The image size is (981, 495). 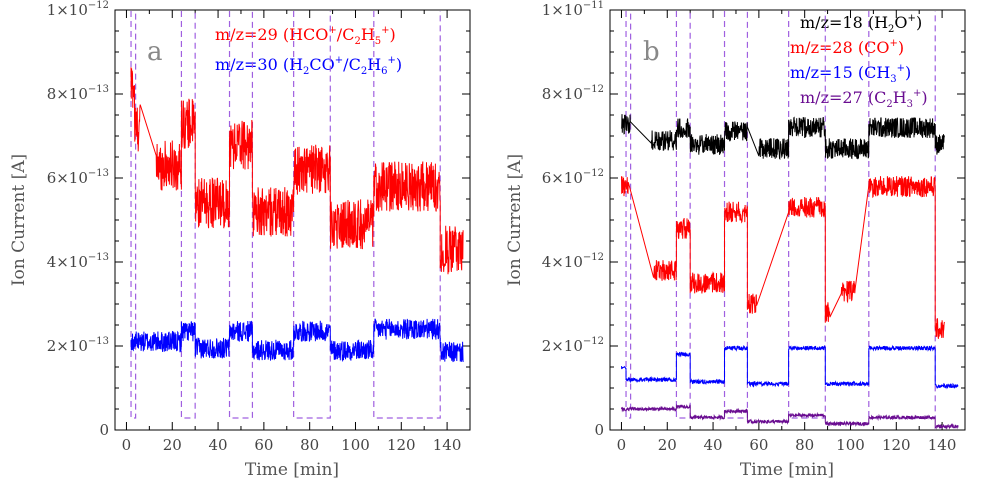 What do you see at coordinates (573, 177) in the screenshot?
I see `panel-b-ytick-label-3: 6×10⁻¹²` at bounding box center [573, 177].